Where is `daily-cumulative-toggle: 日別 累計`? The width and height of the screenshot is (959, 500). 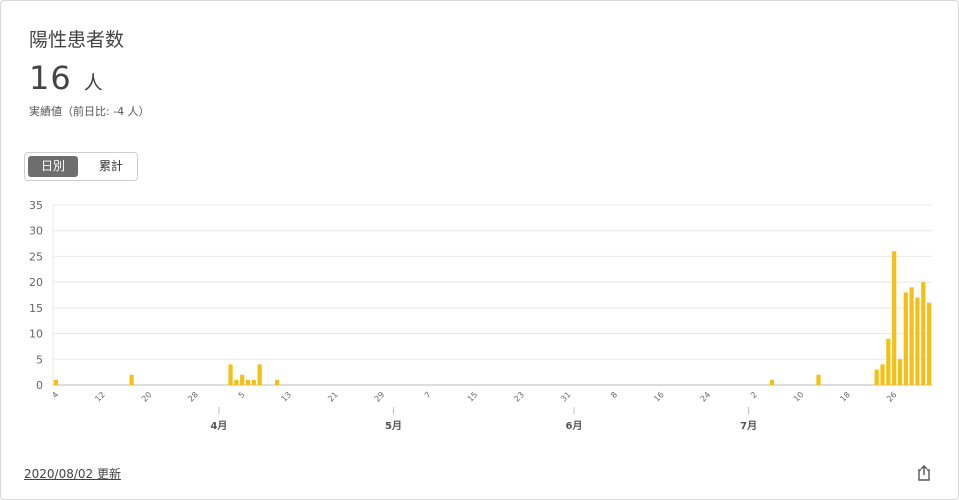 daily-cumulative-toggle: 日別 累計 is located at coordinates (81, 166).